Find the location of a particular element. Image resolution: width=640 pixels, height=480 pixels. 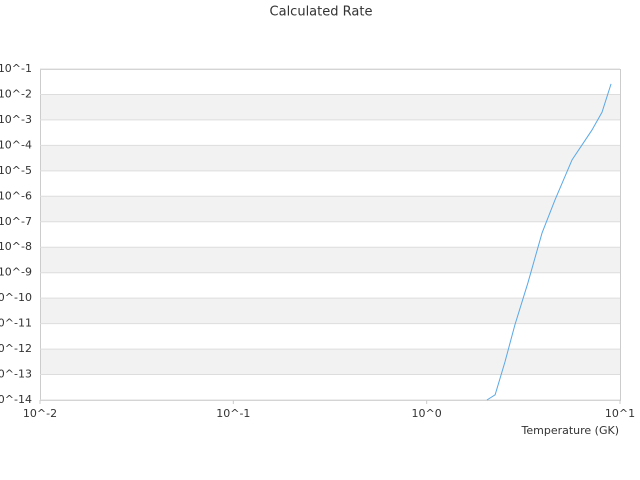

x-tick-label: 10^-2 is located at coordinates (40, 413).